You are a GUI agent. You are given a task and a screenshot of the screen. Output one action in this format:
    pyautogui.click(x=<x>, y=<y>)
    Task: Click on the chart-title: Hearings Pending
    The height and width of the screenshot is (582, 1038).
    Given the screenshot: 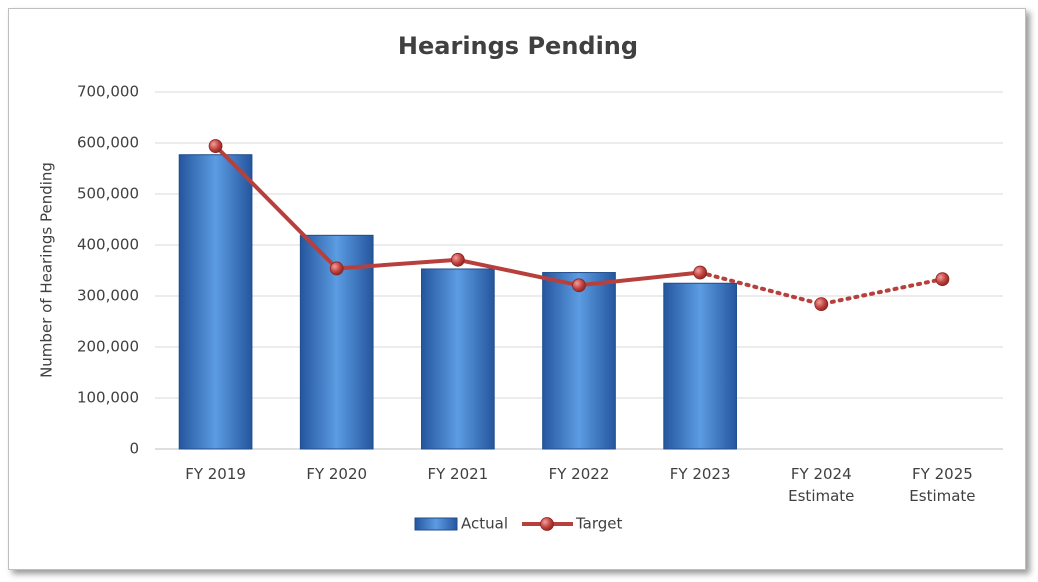 What is the action you would take?
    pyautogui.click(x=518, y=46)
    